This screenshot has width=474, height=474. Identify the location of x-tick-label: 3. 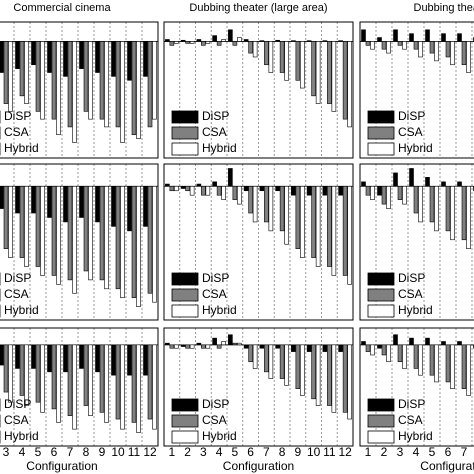
(6, 452).